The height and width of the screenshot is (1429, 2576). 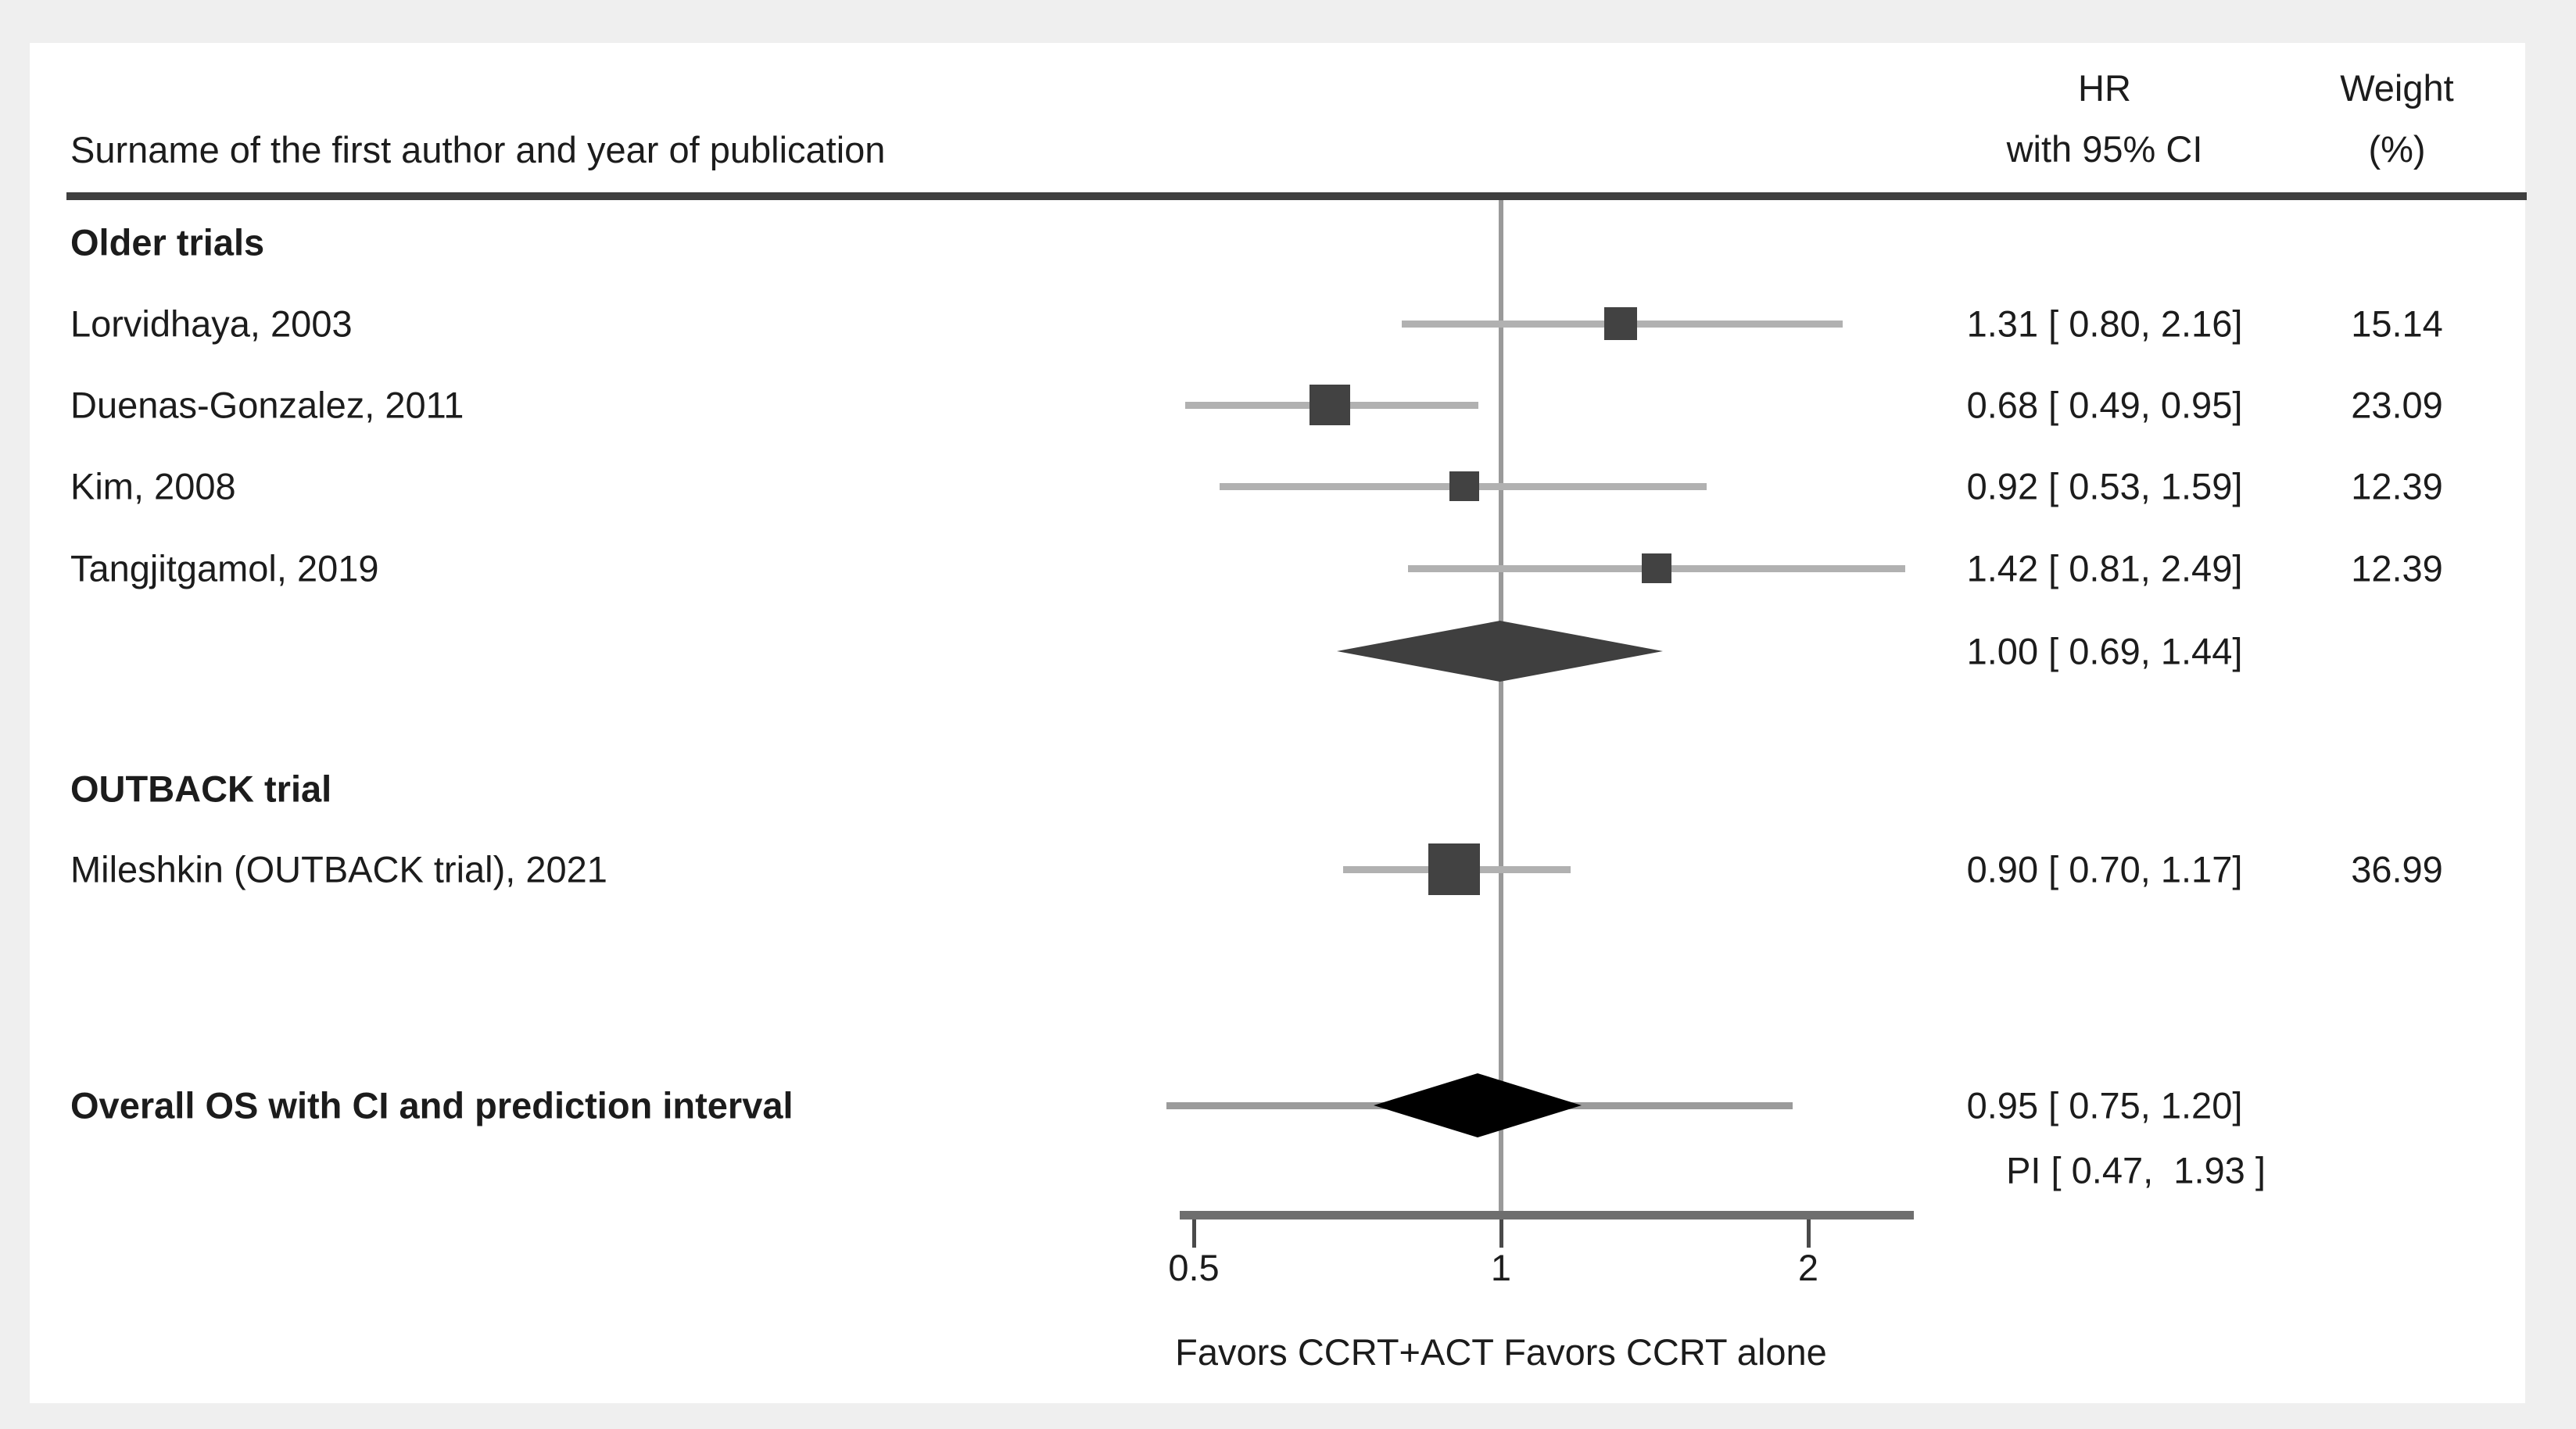 What do you see at coordinates (2397, 324) in the screenshot?
I see `weight-value: 15.14` at bounding box center [2397, 324].